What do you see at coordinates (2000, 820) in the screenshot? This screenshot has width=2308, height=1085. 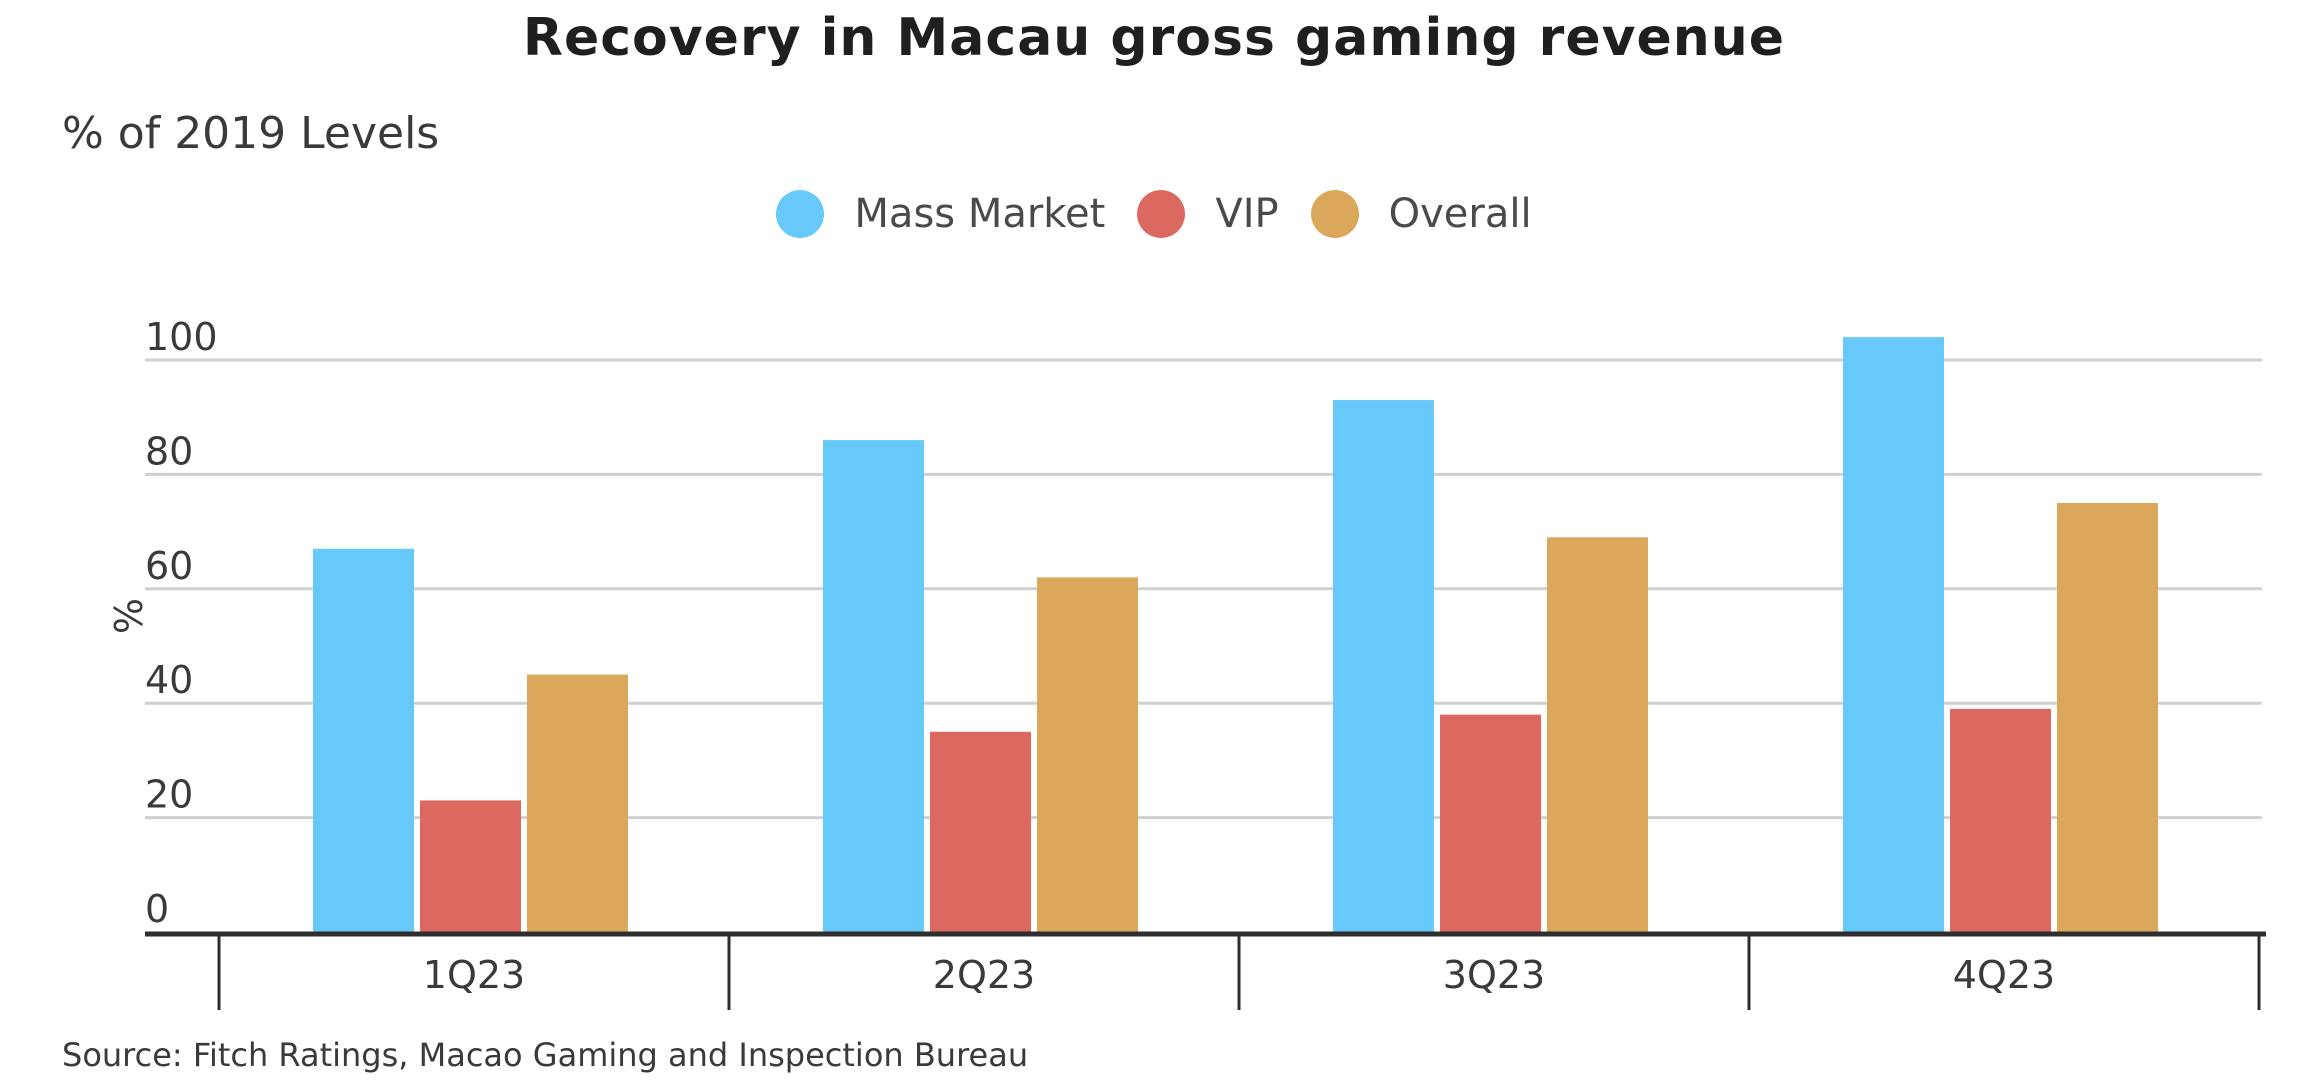 I see `bar-vip-4q23` at bounding box center [2000, 820].